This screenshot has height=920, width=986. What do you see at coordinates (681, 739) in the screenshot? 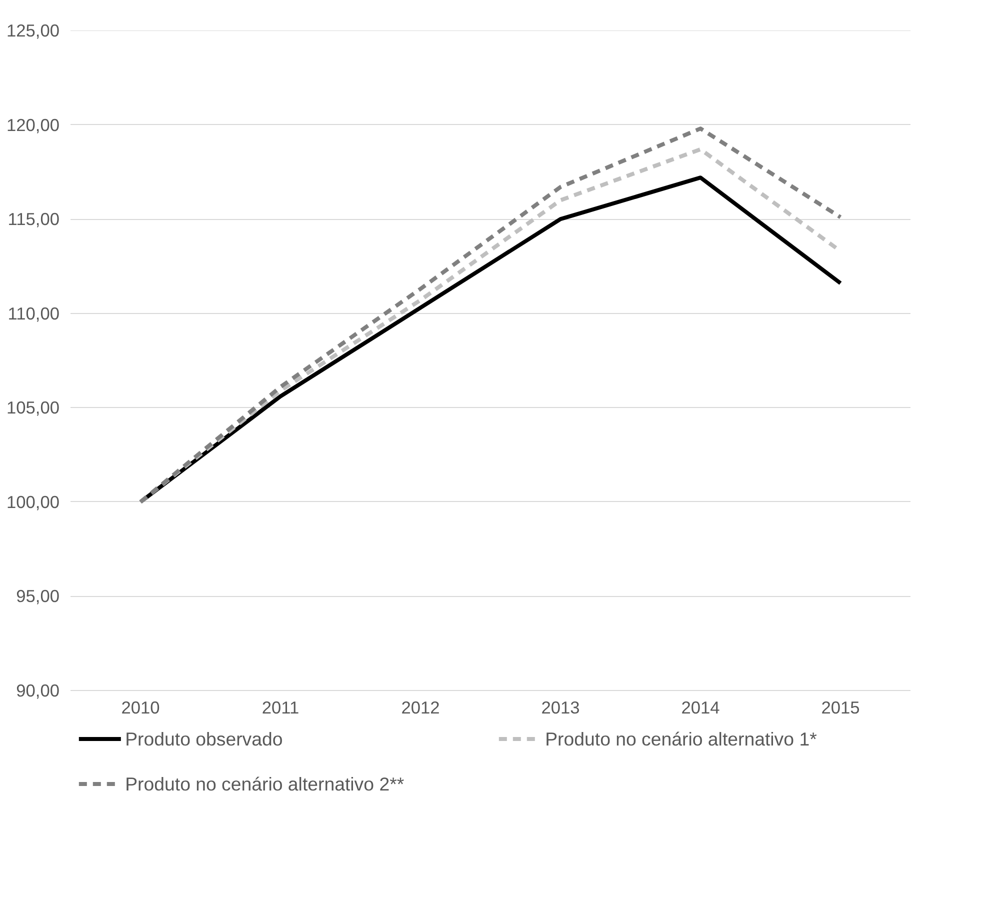
I see `legend-label: Produto no cenário alternativo 1*` at bounding box center [681, 739].